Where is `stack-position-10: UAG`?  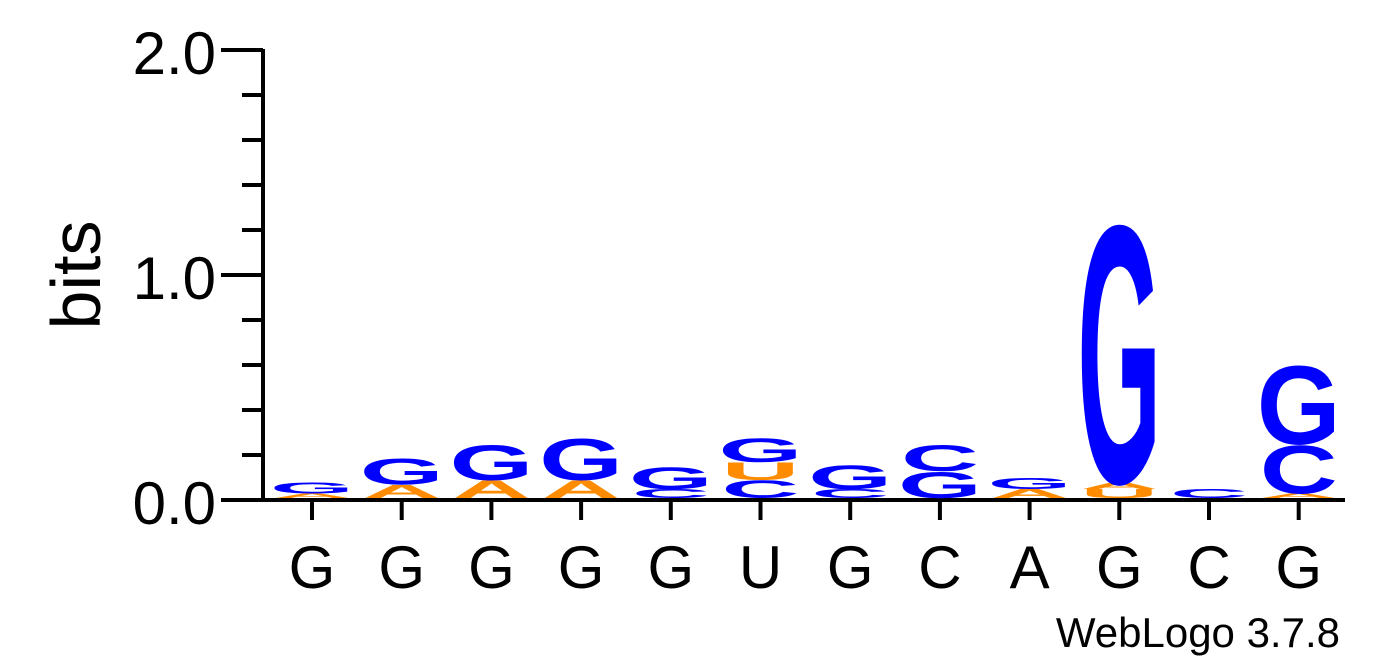 stack-position-10: UAG is located at coordinates (1119, 354).